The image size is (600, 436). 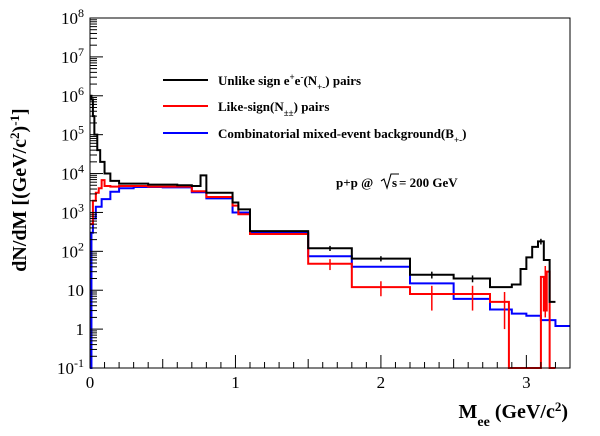 I want to click on x-tick-label: 2, so click(x=381, y=382).